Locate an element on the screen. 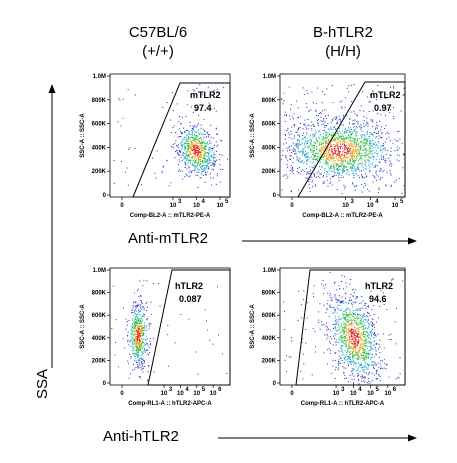  x-tick-label: 10 is located at coordinates (345, 206).